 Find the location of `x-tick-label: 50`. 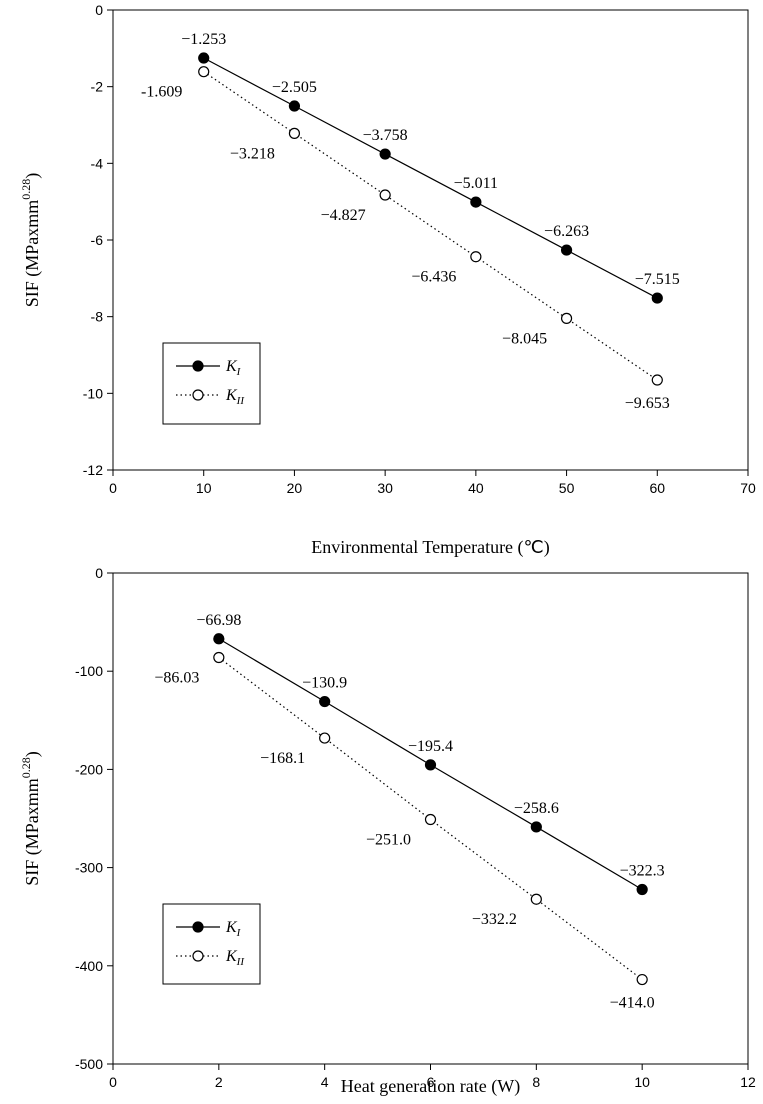

x-tick-label: 50 is located at coordinates (567, 488).